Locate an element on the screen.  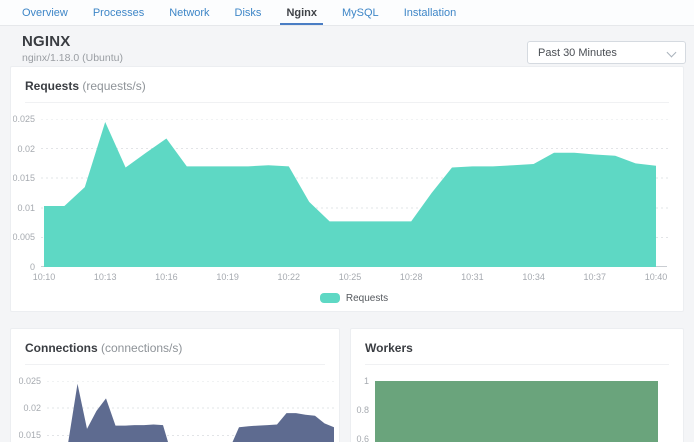
chart-unit-label: (requests/s) is located at coordinates (114, 86).